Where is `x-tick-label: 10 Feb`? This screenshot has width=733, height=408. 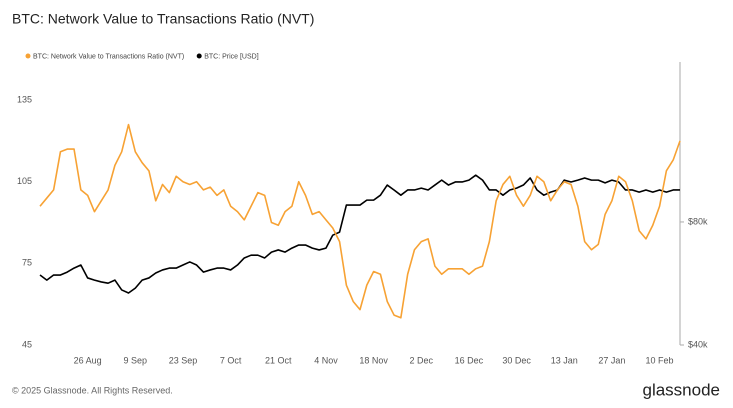 x-tick-label: 10 Feb is located at coordinates (660, 360).